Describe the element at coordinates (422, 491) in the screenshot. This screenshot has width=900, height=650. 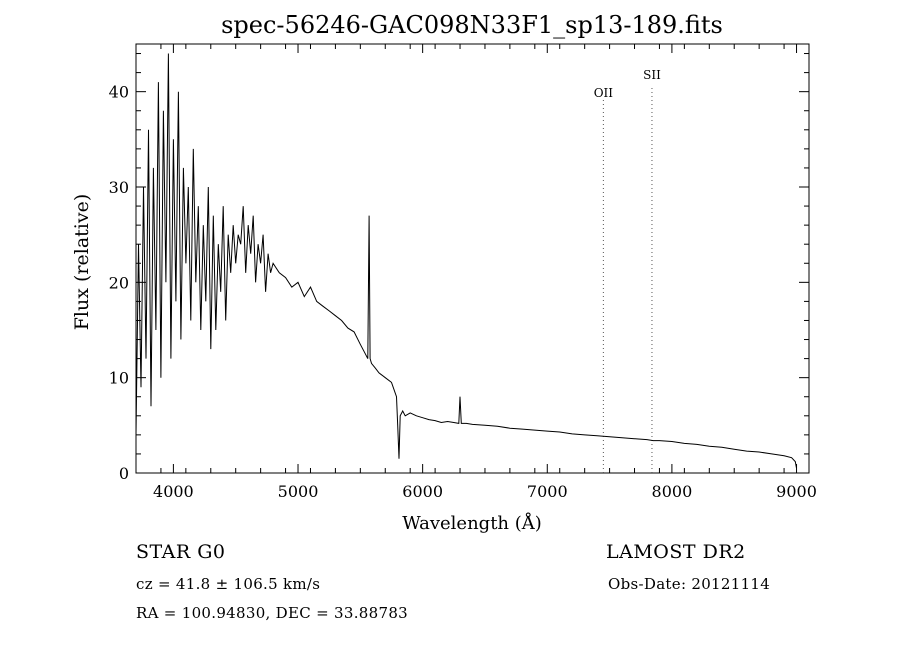
I see `x-tick-label: 6000` at that location.